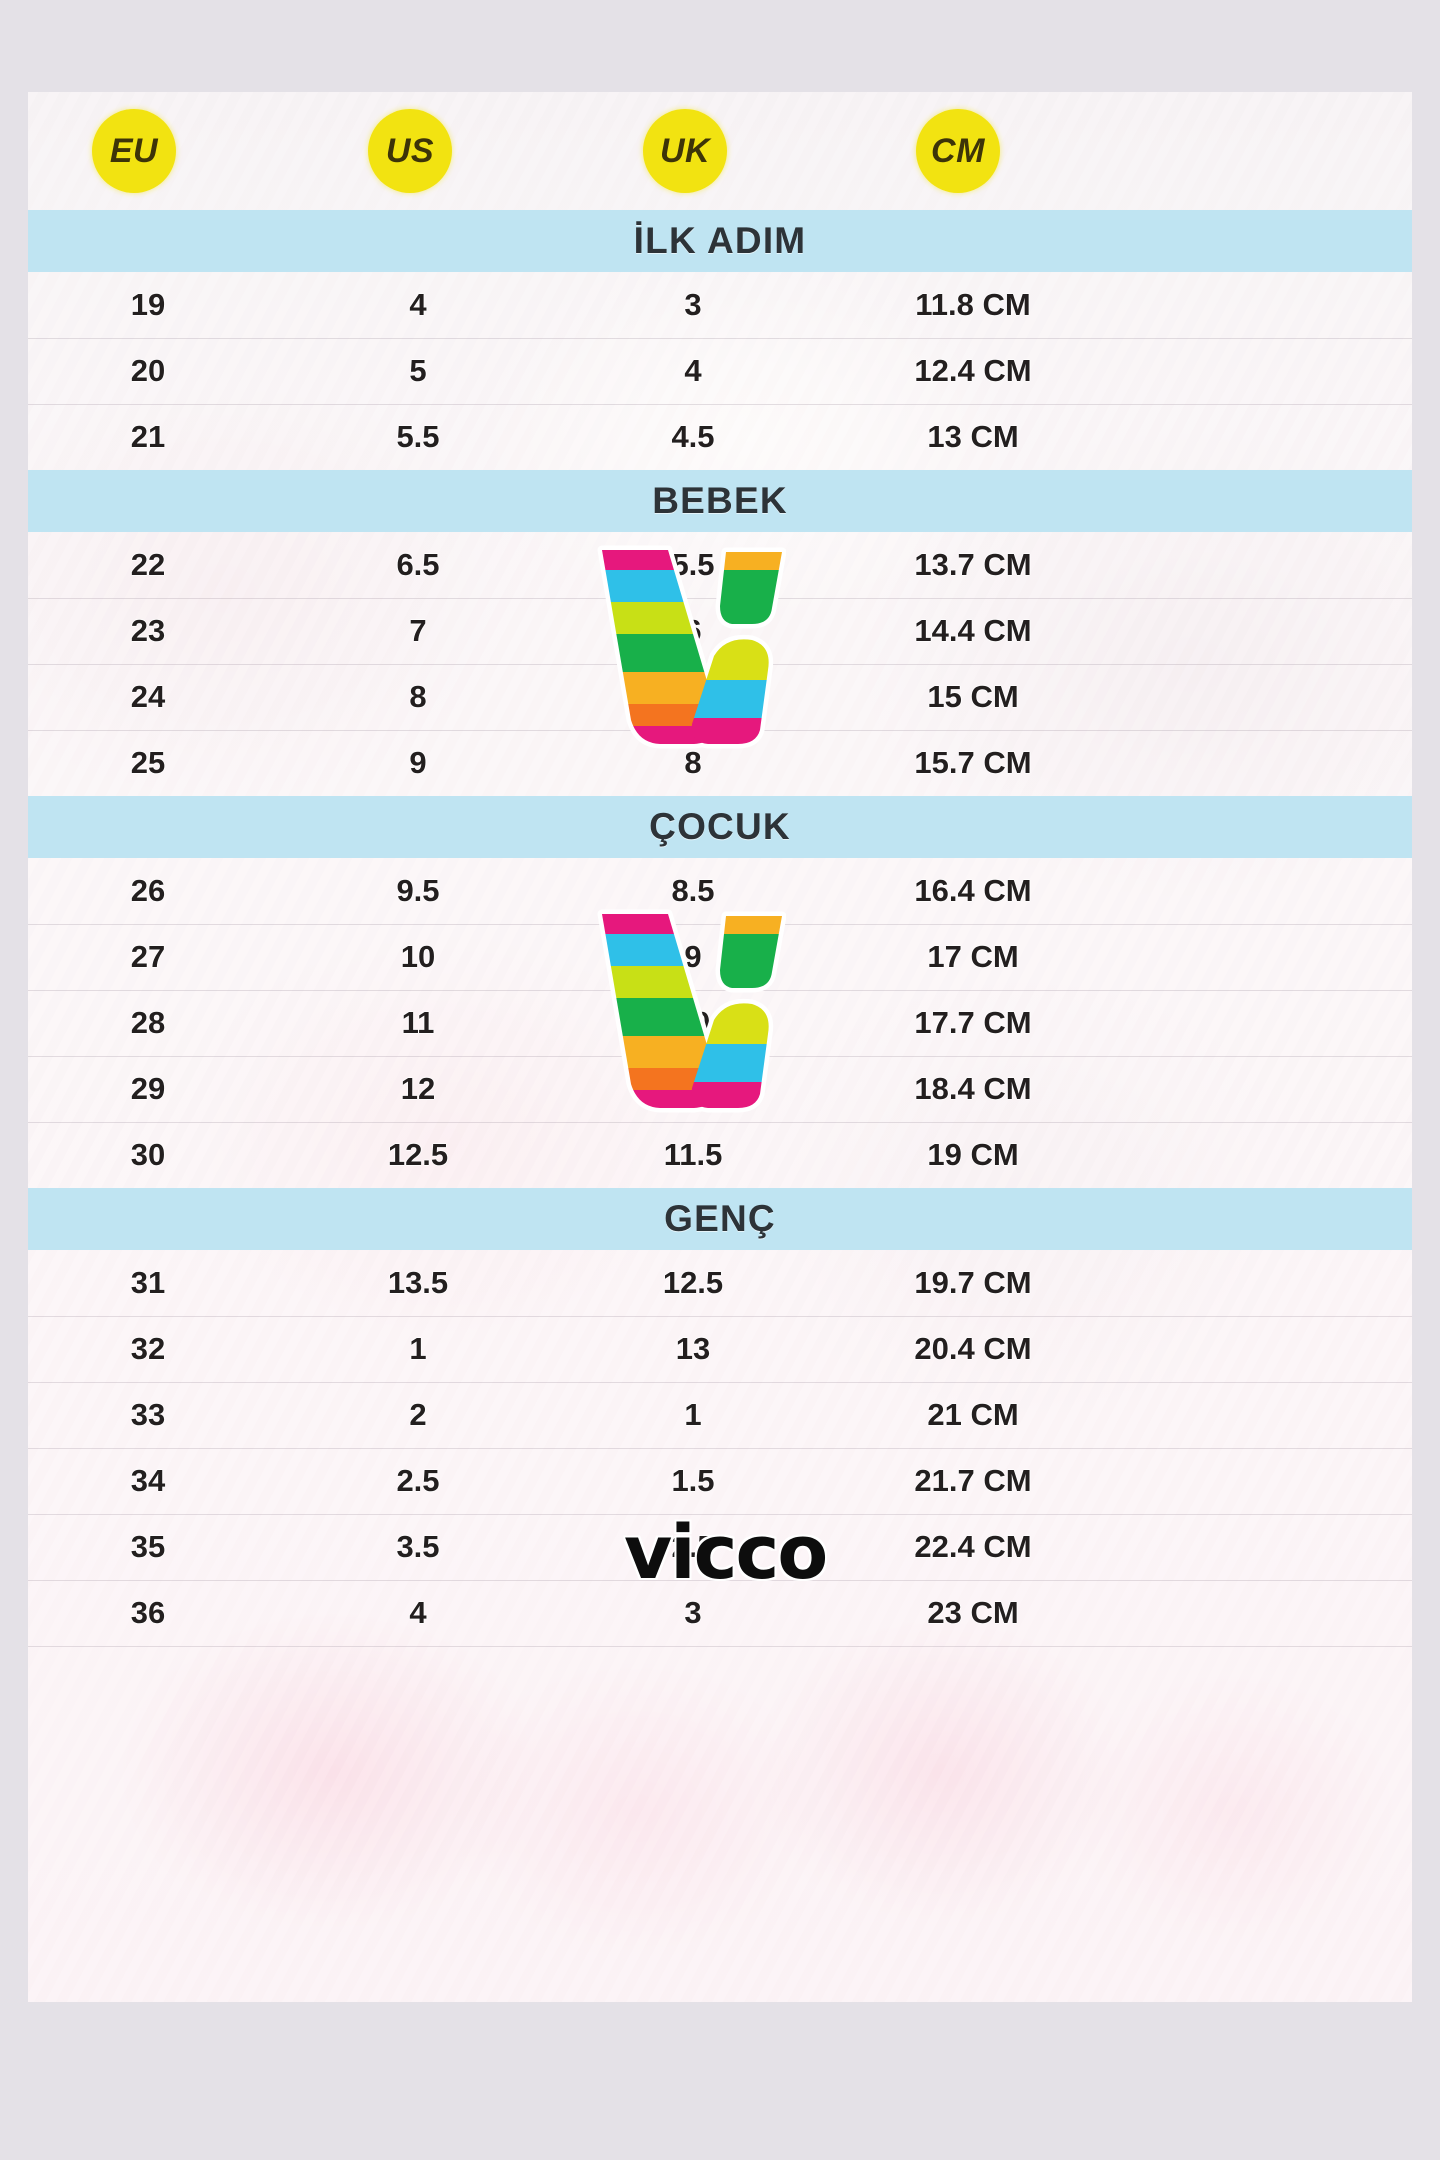  What do you see at coordinates (973, 1414) in the screenshot?
I see `cell-cm: 21 CM` at bounding box center [973, 1414].